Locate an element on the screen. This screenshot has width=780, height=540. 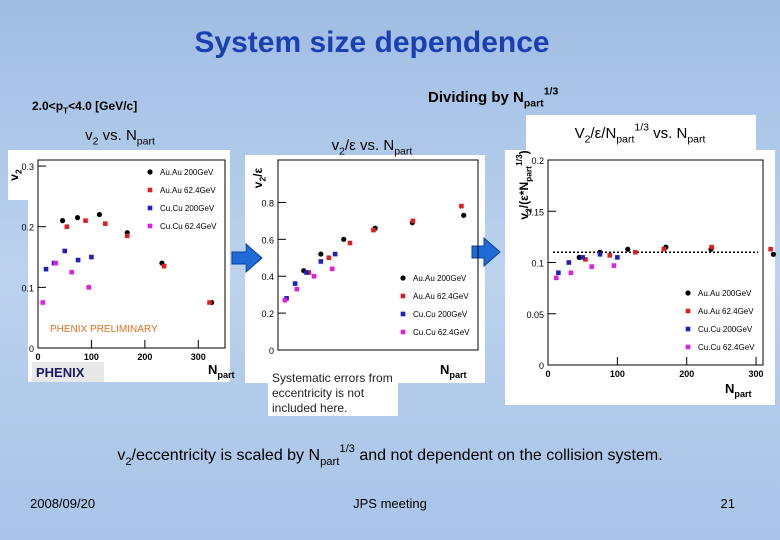
text-part: /ε vs. N is located at coordinates (369, 145).